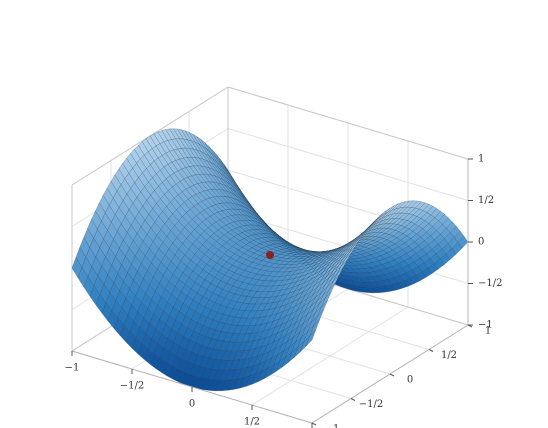 Image resolution: width=548 pixels, height=428 pixels. I want to click on critical-point-marker, so click(270, 255).